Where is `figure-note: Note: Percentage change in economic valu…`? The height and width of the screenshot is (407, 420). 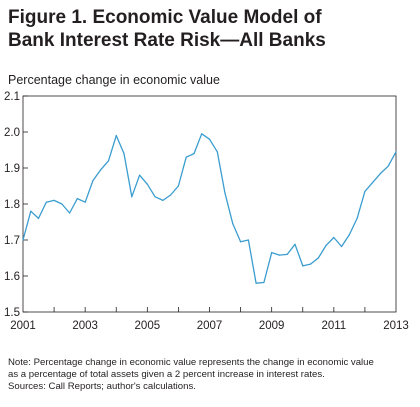
figure-note: Note: Percentage change in economic valu… is located at coordinates (213, 375).